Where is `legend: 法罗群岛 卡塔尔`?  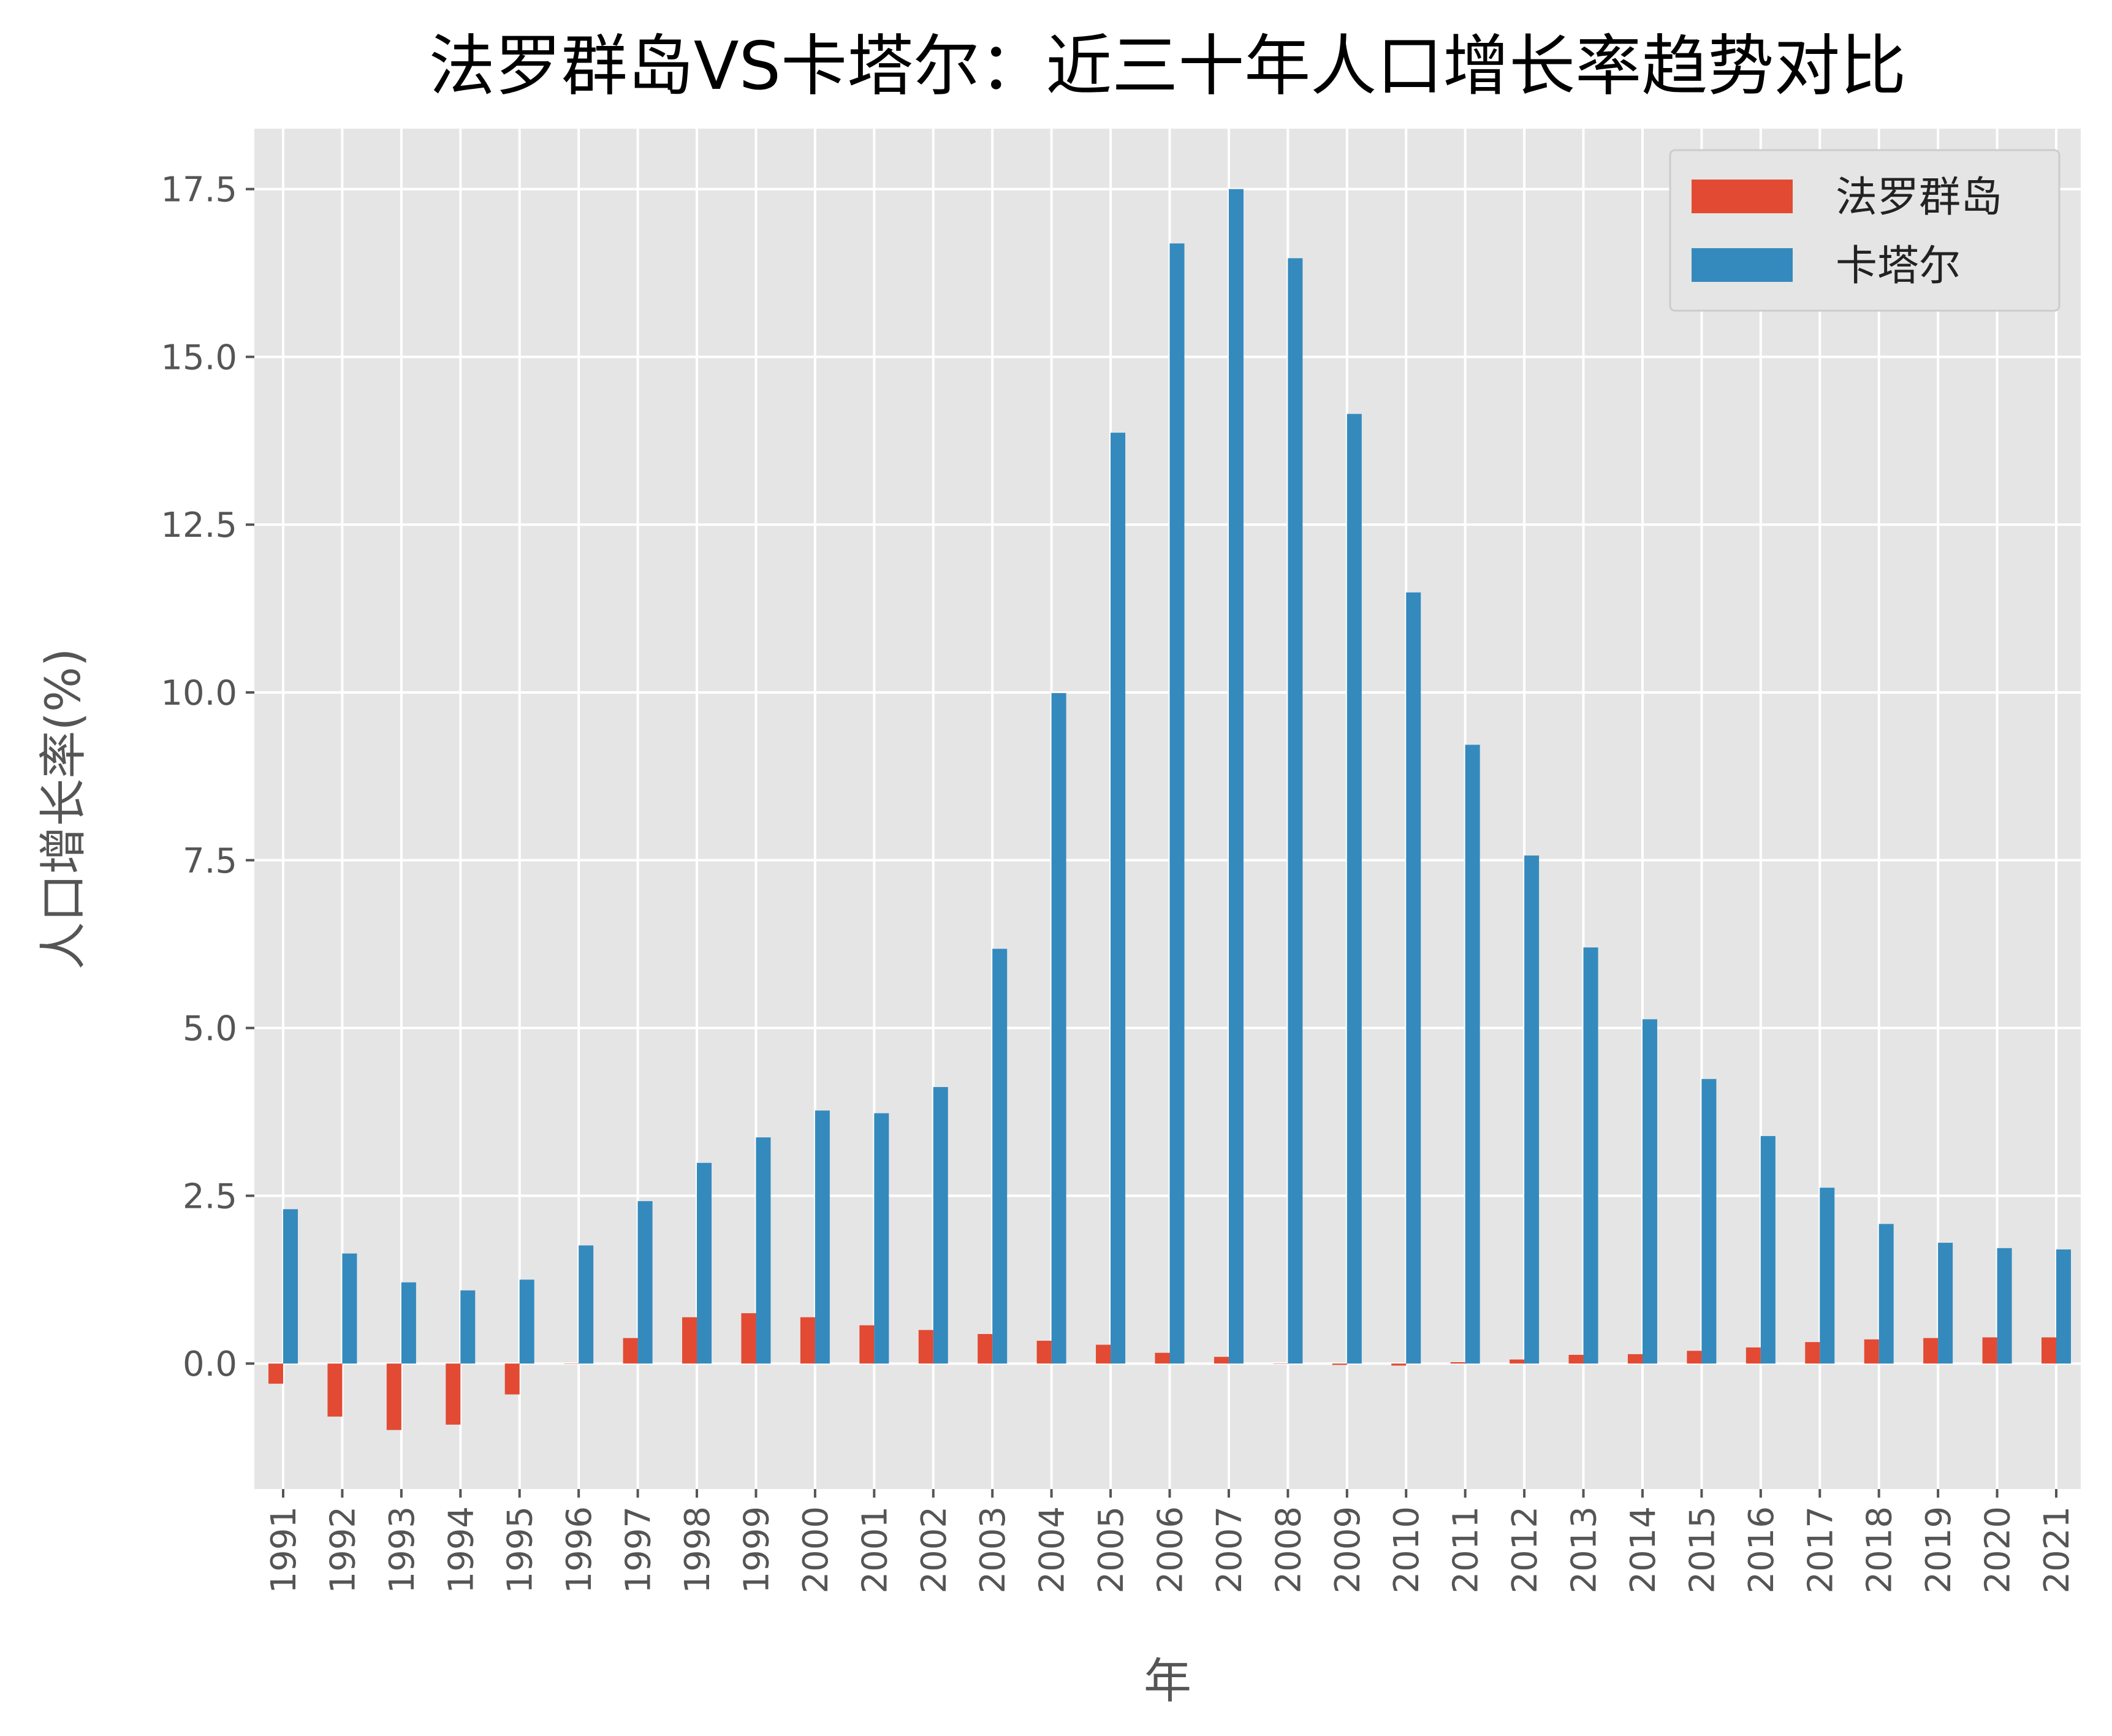
legend: 法罗群岛 卡塔尔 is located at coordinates (1865, 230).